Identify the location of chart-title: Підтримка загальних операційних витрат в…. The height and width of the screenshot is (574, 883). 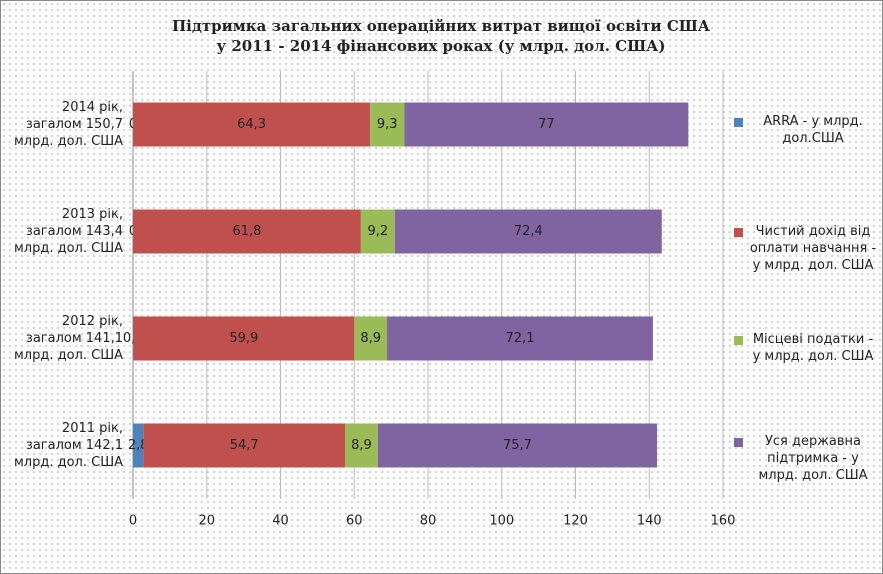
(441, 26).